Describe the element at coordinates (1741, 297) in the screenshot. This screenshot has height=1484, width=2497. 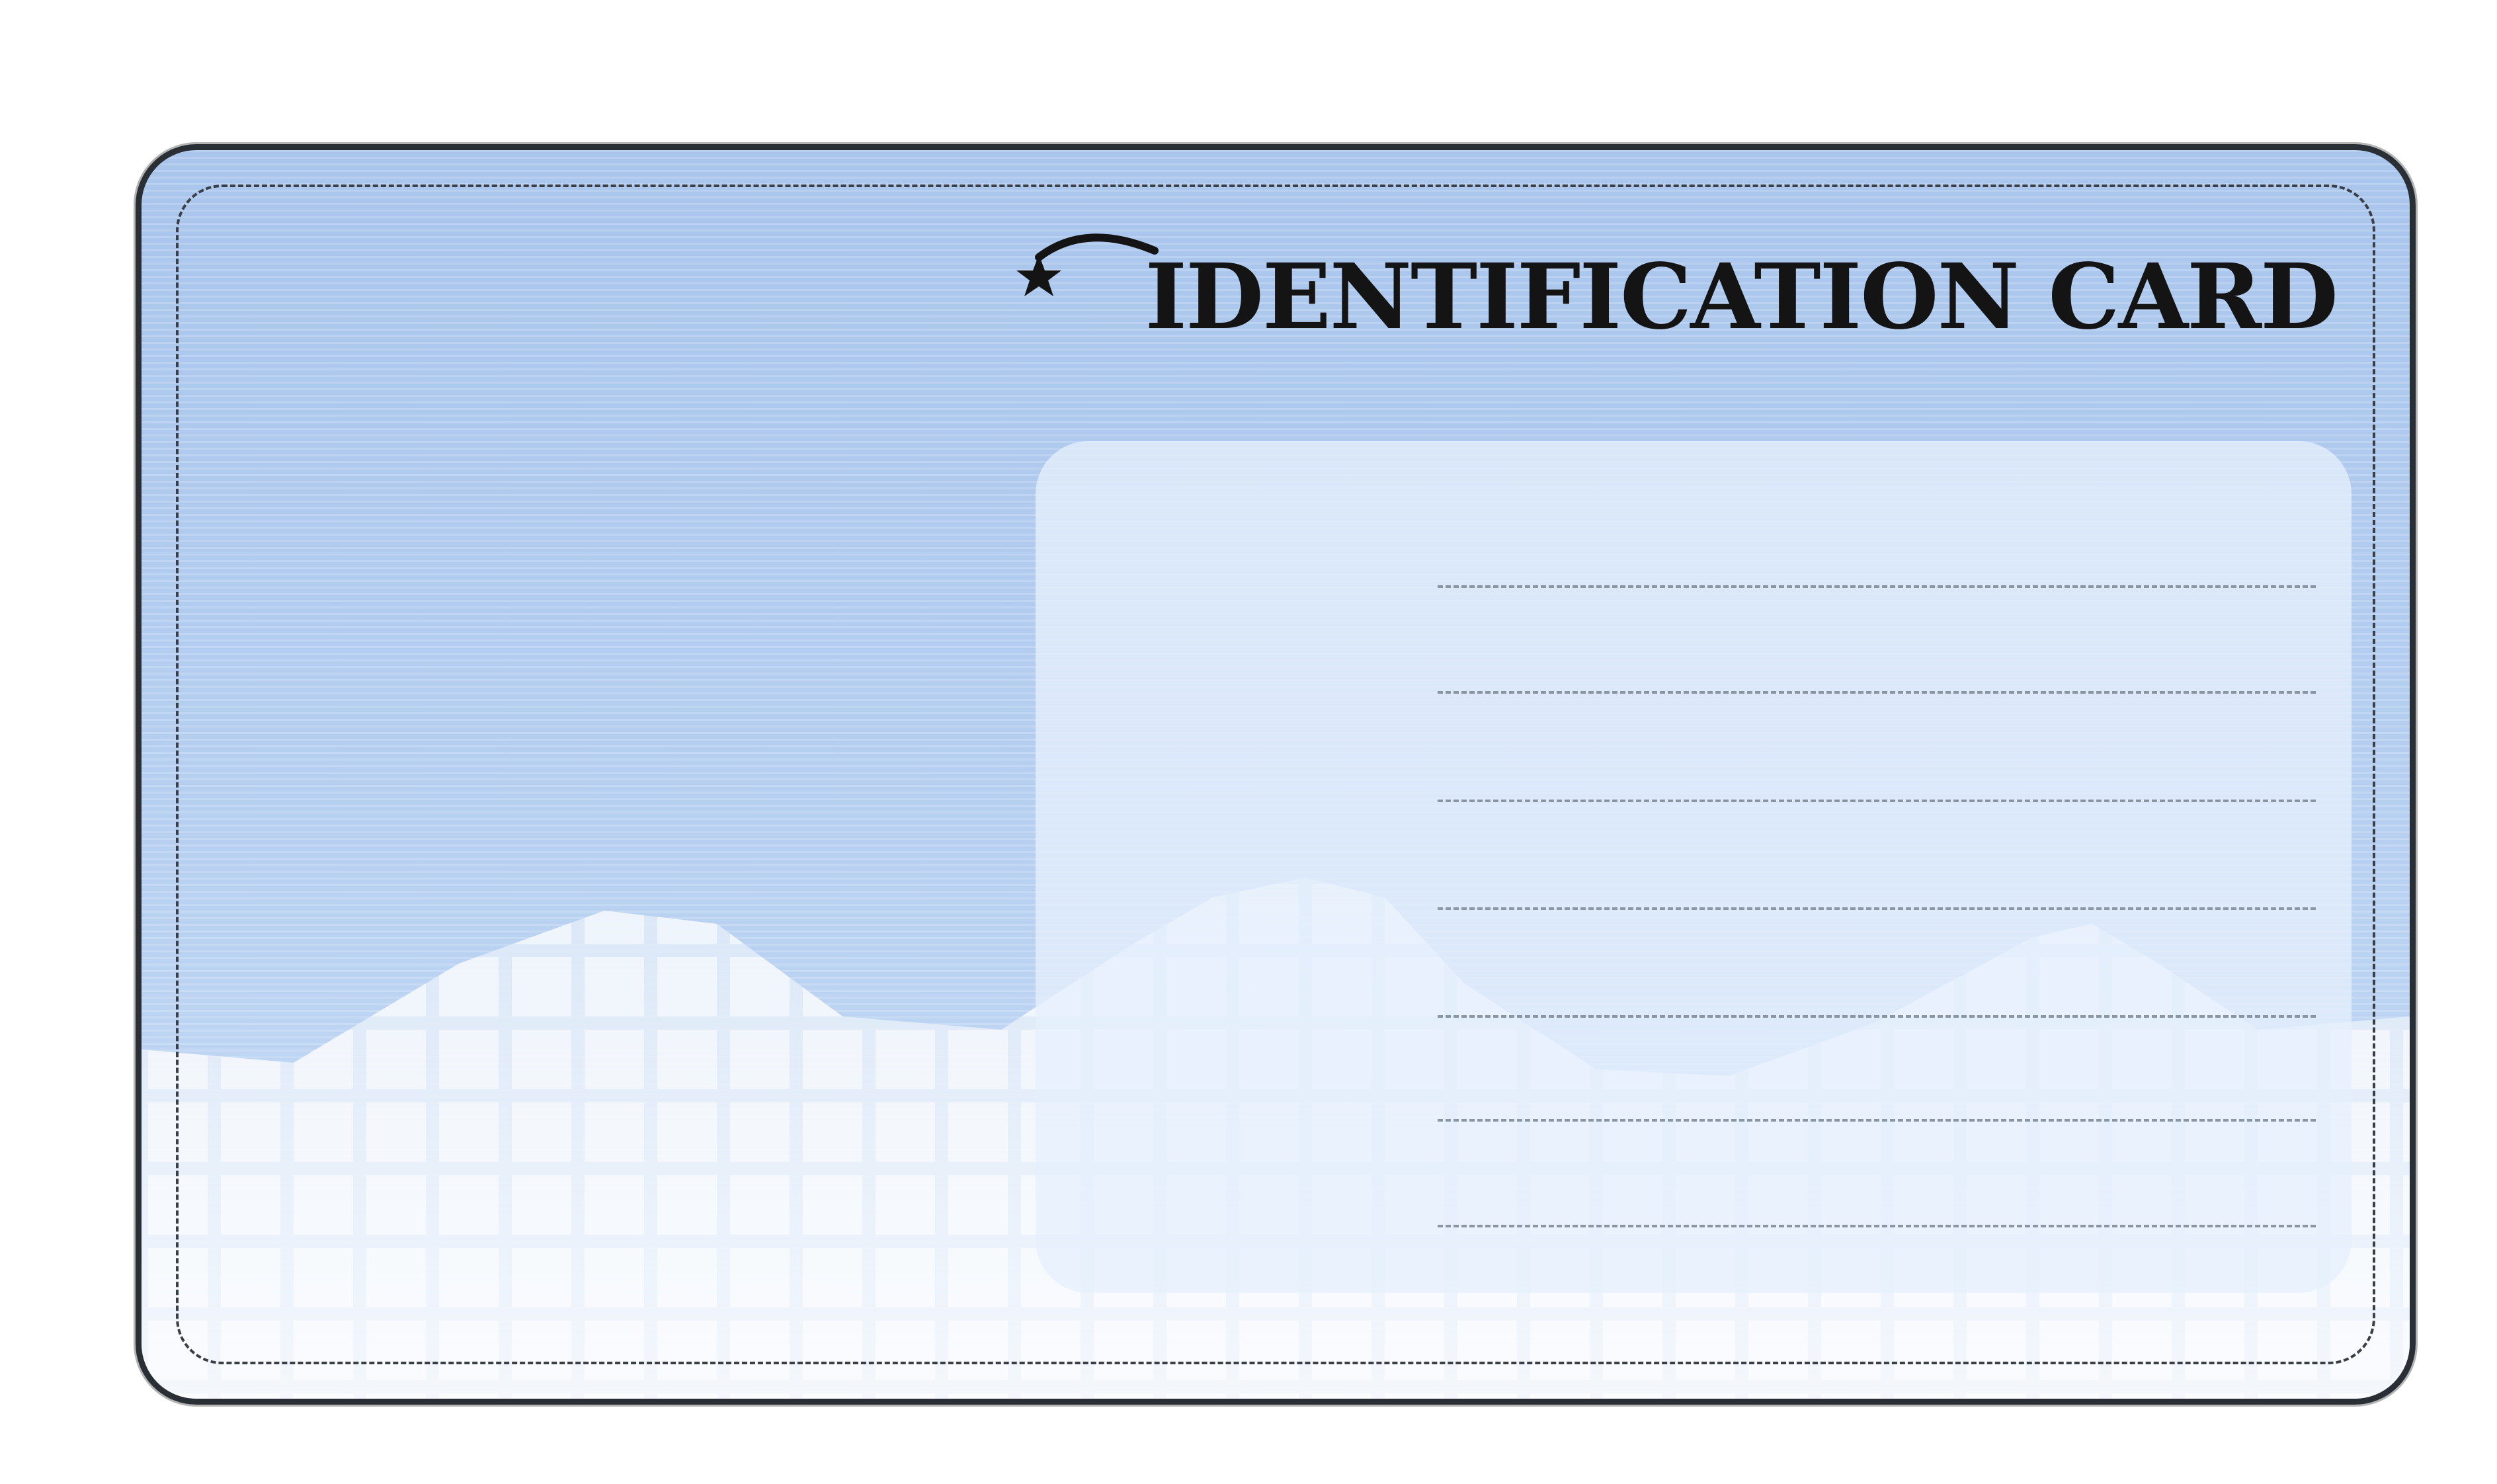
I see `card-title: IDENTIFICATION CARD` at that location.